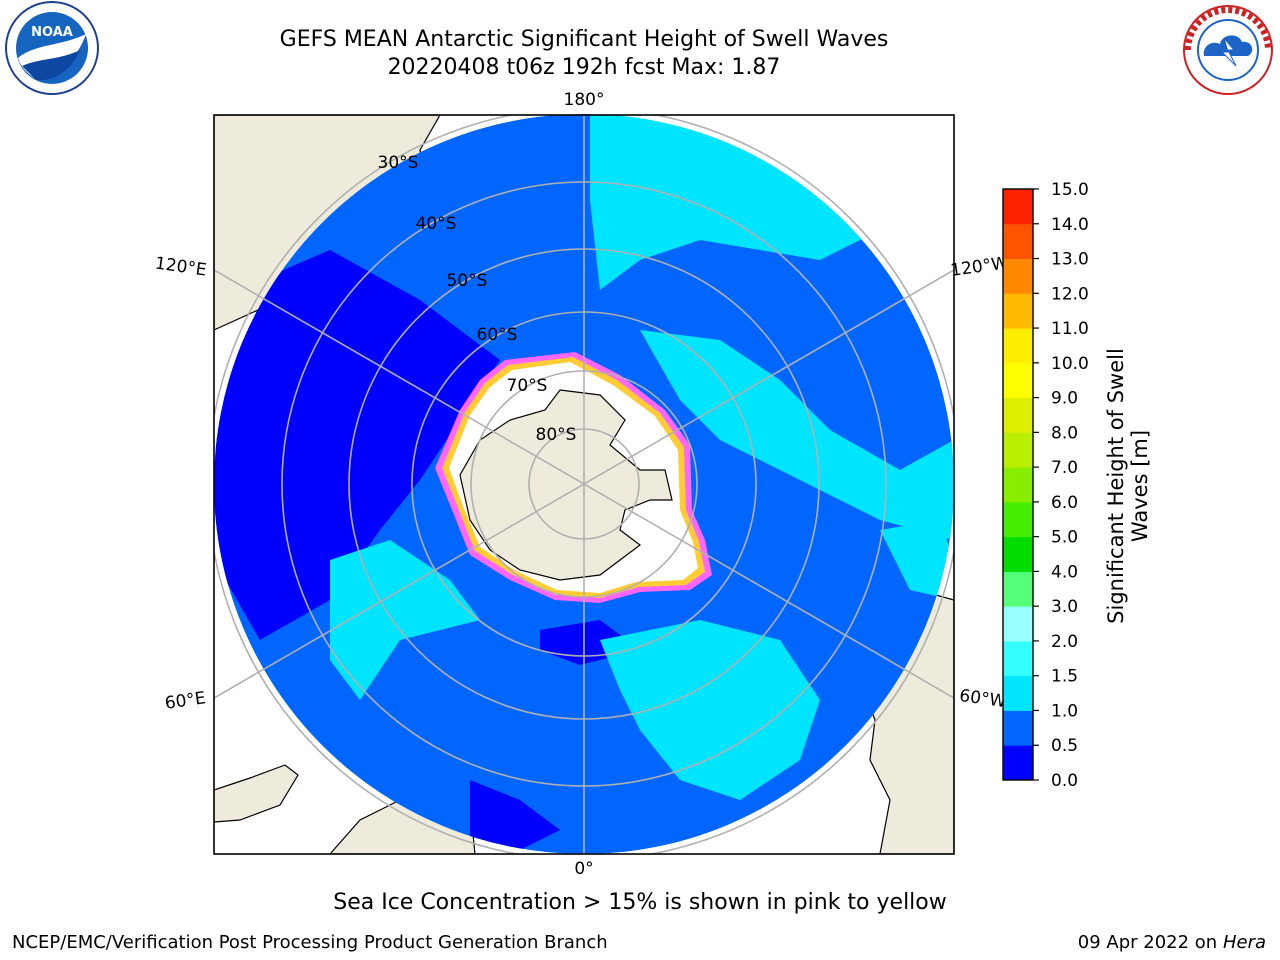  I want to click on credit-date: 09 Apr 2022 on, so click(1150, 942).